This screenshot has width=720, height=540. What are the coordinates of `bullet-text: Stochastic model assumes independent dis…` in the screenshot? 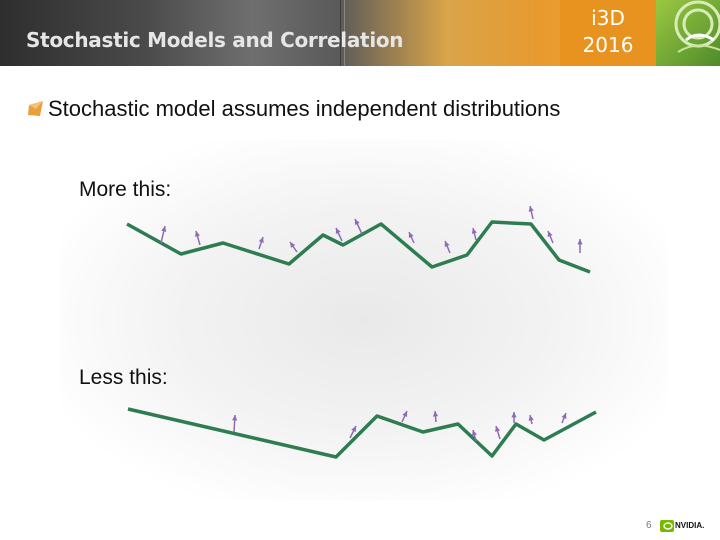 It's located at (304, 108).